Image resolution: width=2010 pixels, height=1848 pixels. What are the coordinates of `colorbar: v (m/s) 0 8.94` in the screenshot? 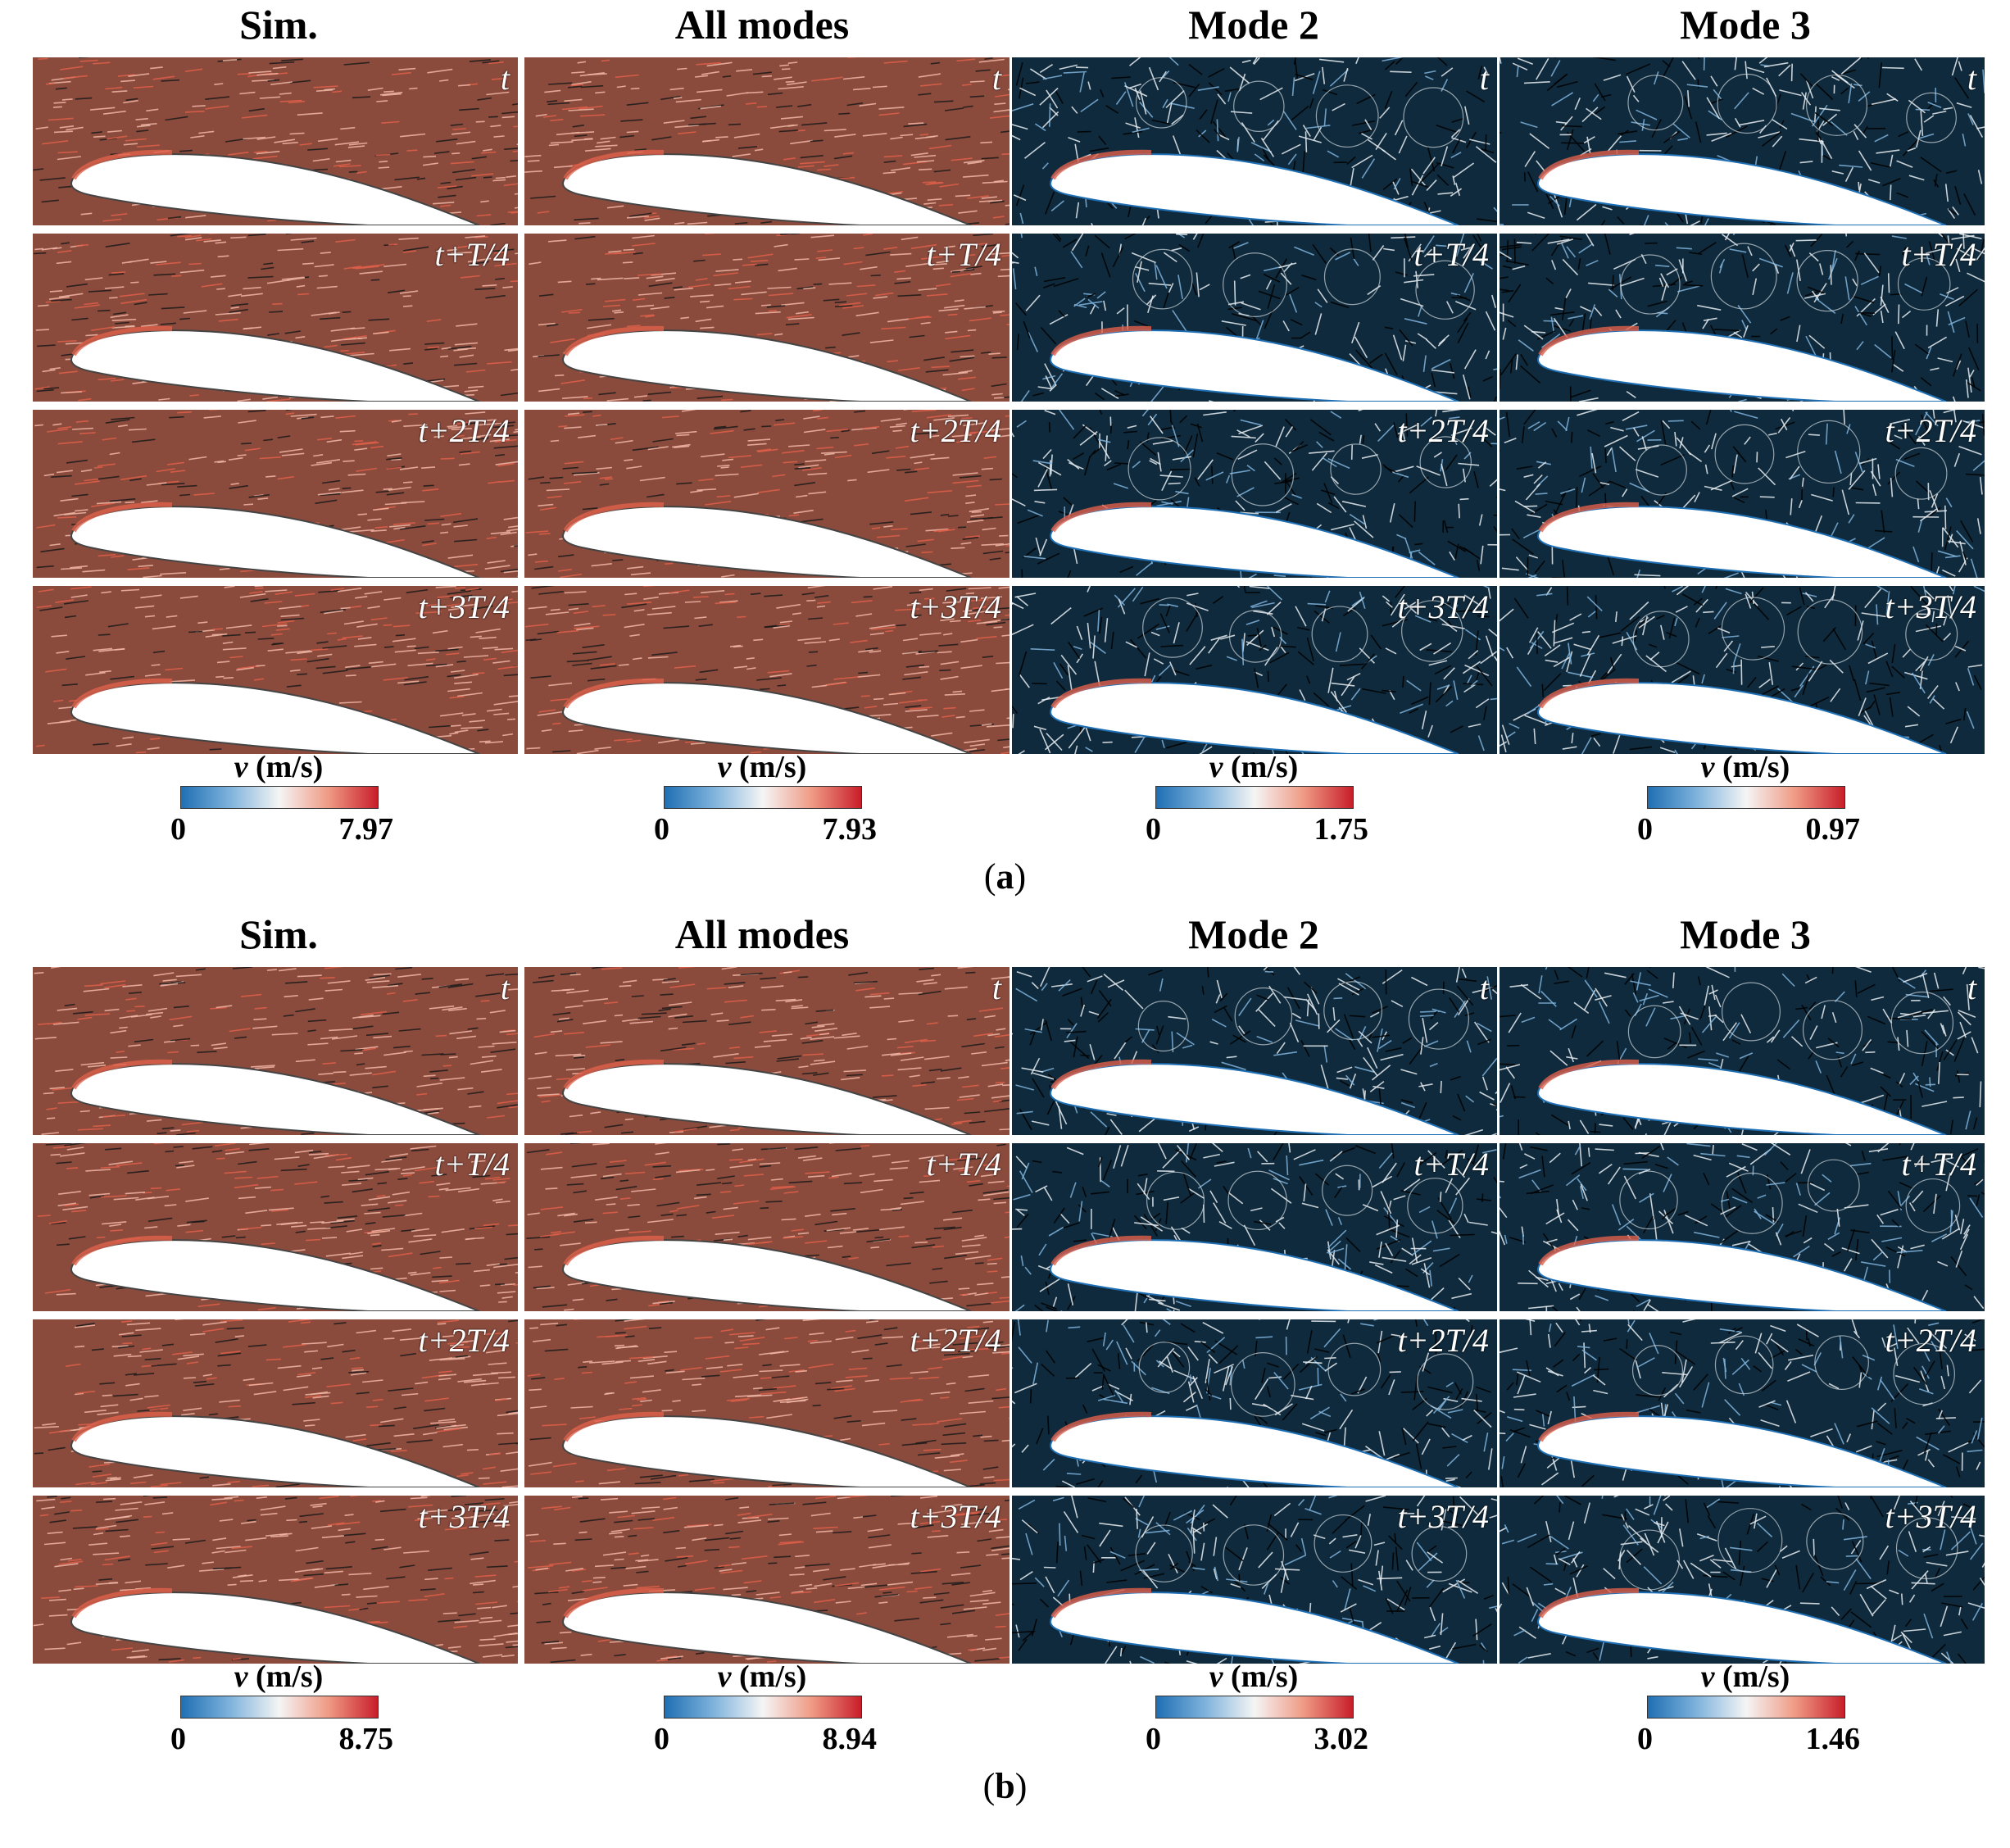 It's located at (762, 1713).